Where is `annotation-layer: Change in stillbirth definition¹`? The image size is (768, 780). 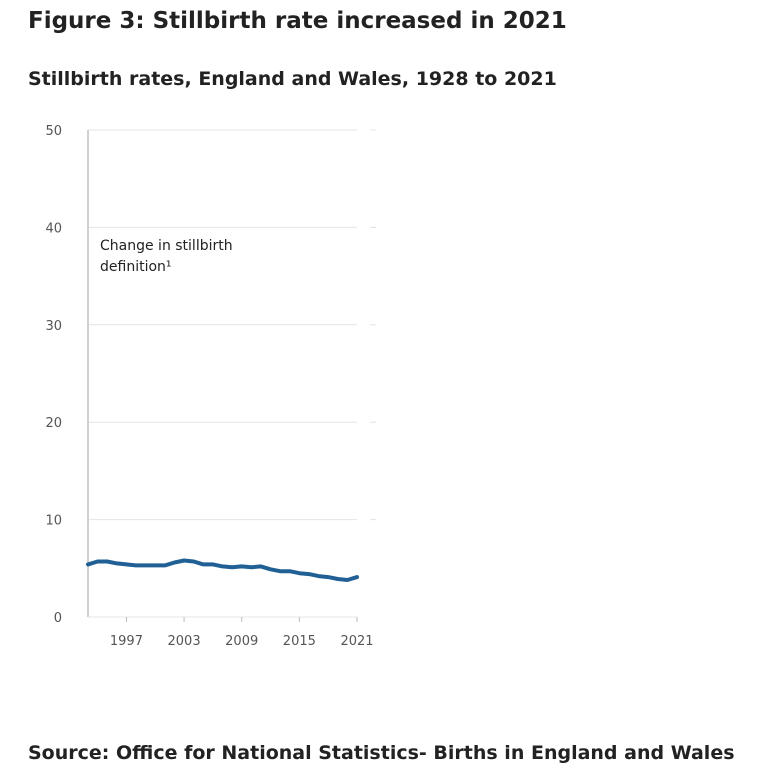 annotation-layer: Change in stillbirth definition¹ is located at coordinates (166, 256).